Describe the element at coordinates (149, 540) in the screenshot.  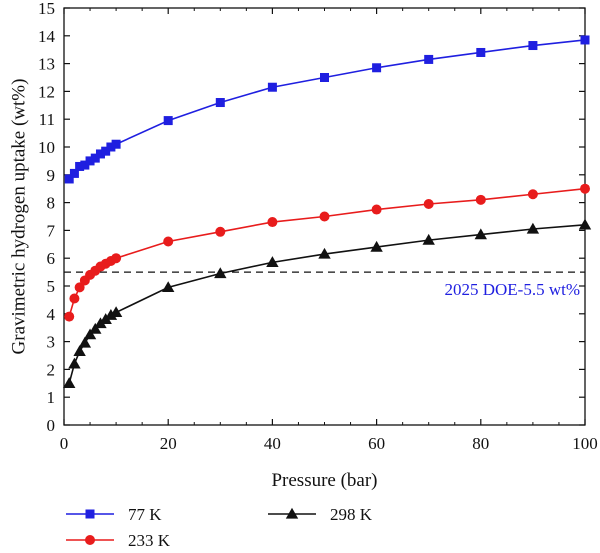
I see `legend-label: 233 K` at that location.